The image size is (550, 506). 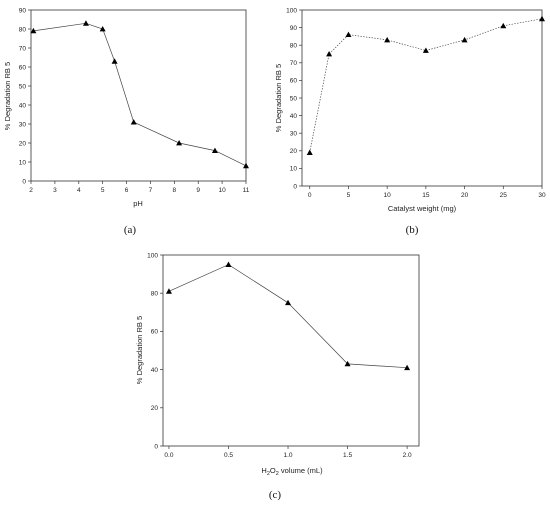 What do you see at coordinates (130, 230) in the screenshot?
I see `panel-caption: (a)` at bounding box center [130, 230].